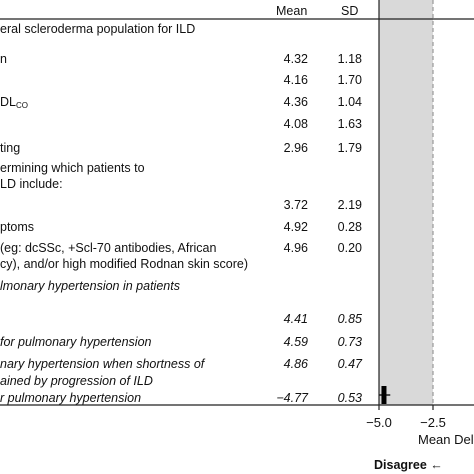 Image resolution: width=474 pixels, height=474 pixels. I want to click on row-sd: 0.28, so click(349, 227).